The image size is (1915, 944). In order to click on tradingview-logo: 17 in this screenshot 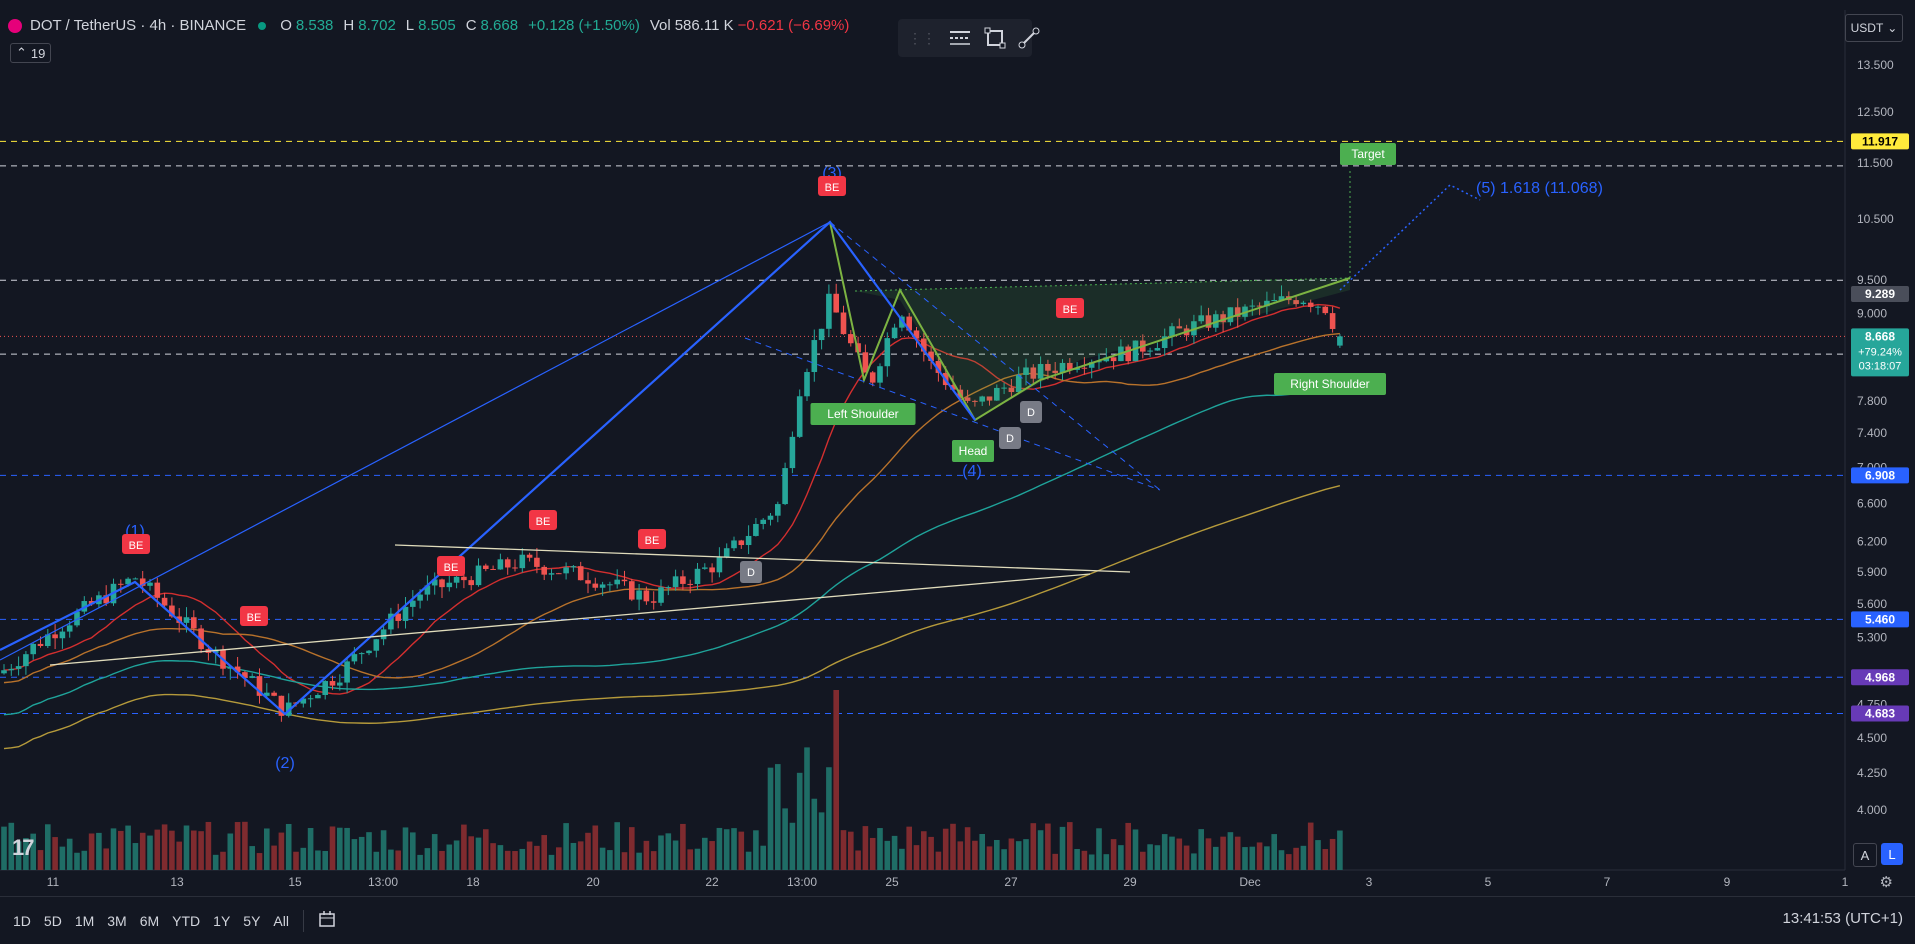, I will do `click(23, 847)`.